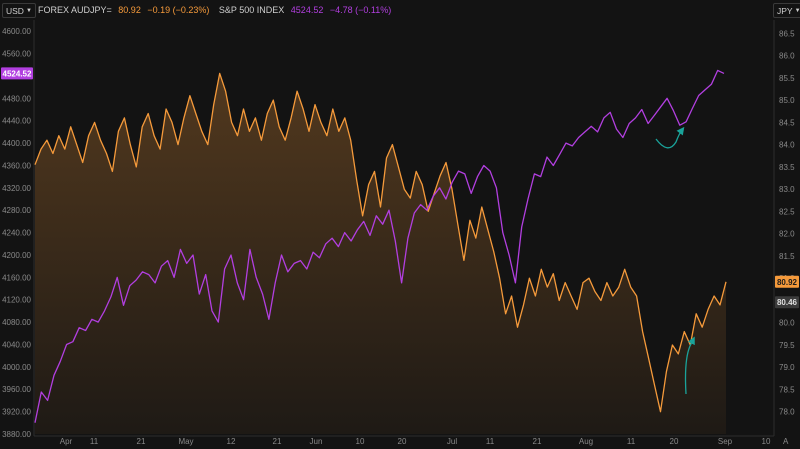 Image resolution: width=800 pixels, height=449 pixels. I want to click on left-axis-tick: 4320.00, so click(16, 188).